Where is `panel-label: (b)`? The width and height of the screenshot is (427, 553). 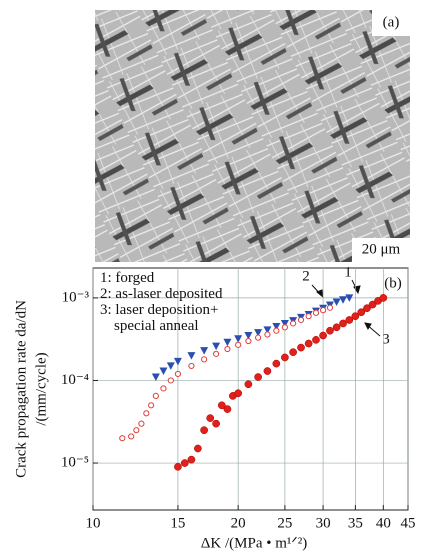
panel-label: (b) is located at coordinates (393, 283).